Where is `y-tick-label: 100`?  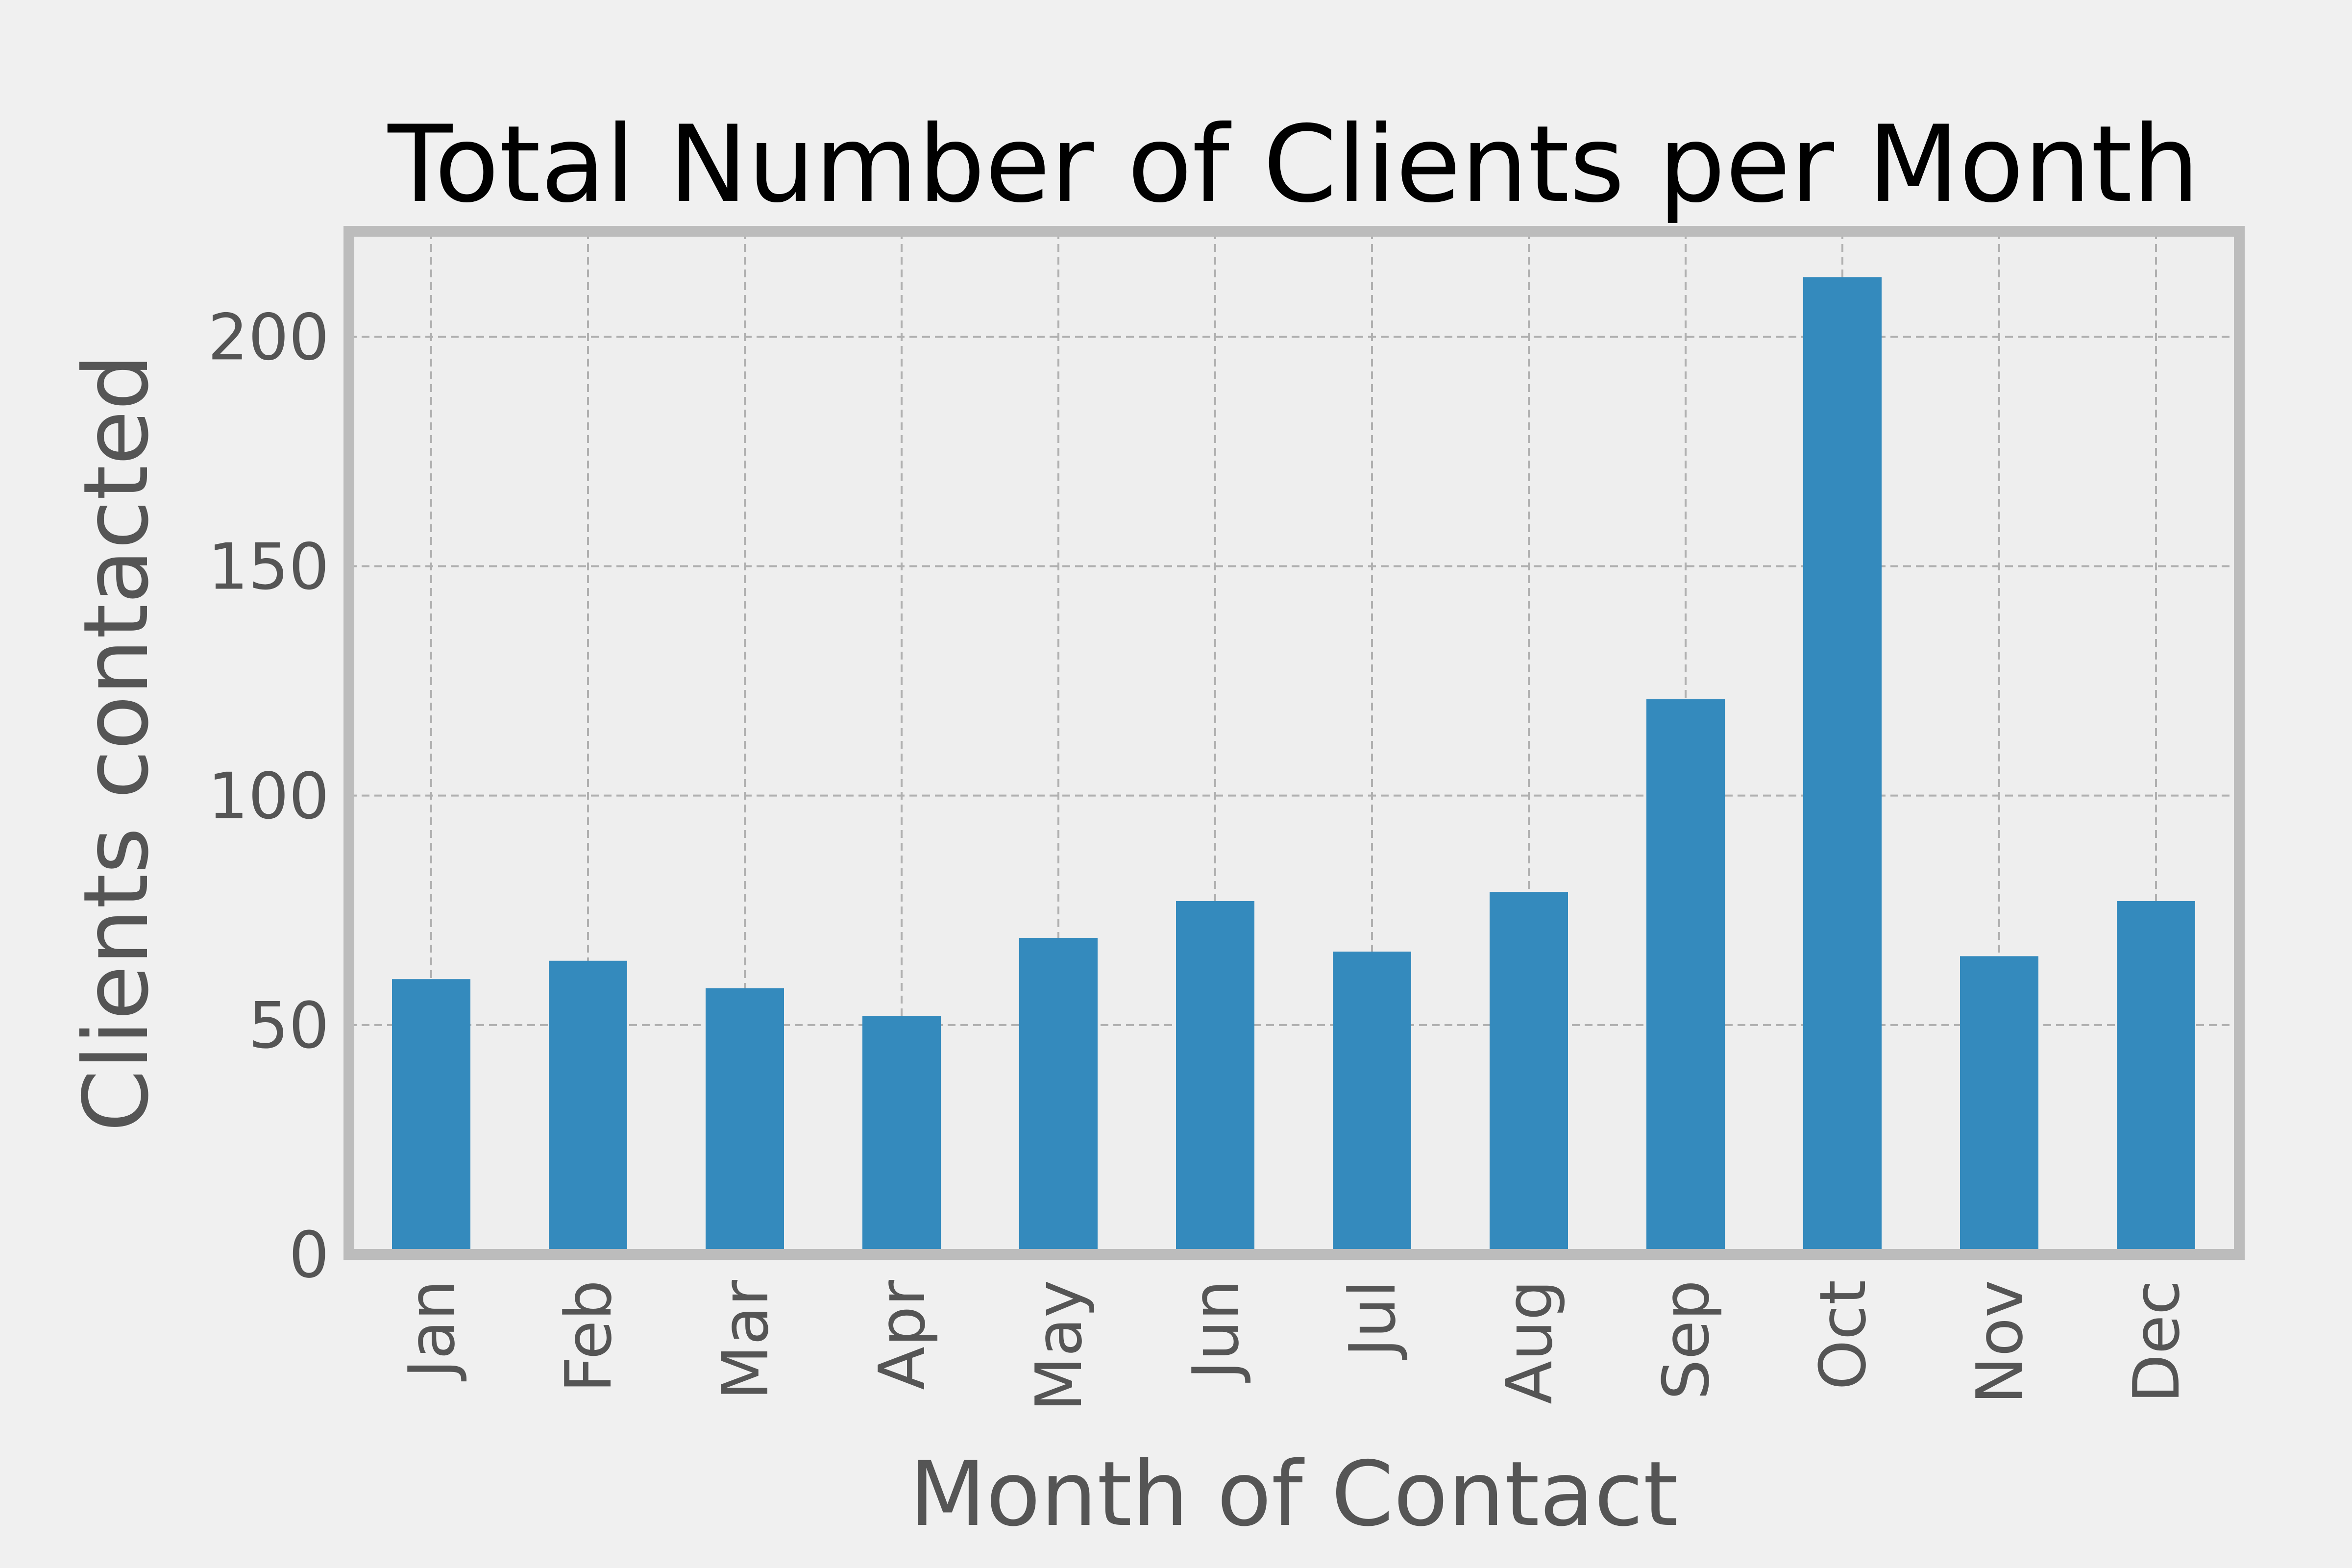
y-tick-label: 100 is located at coordinates (268, 796).